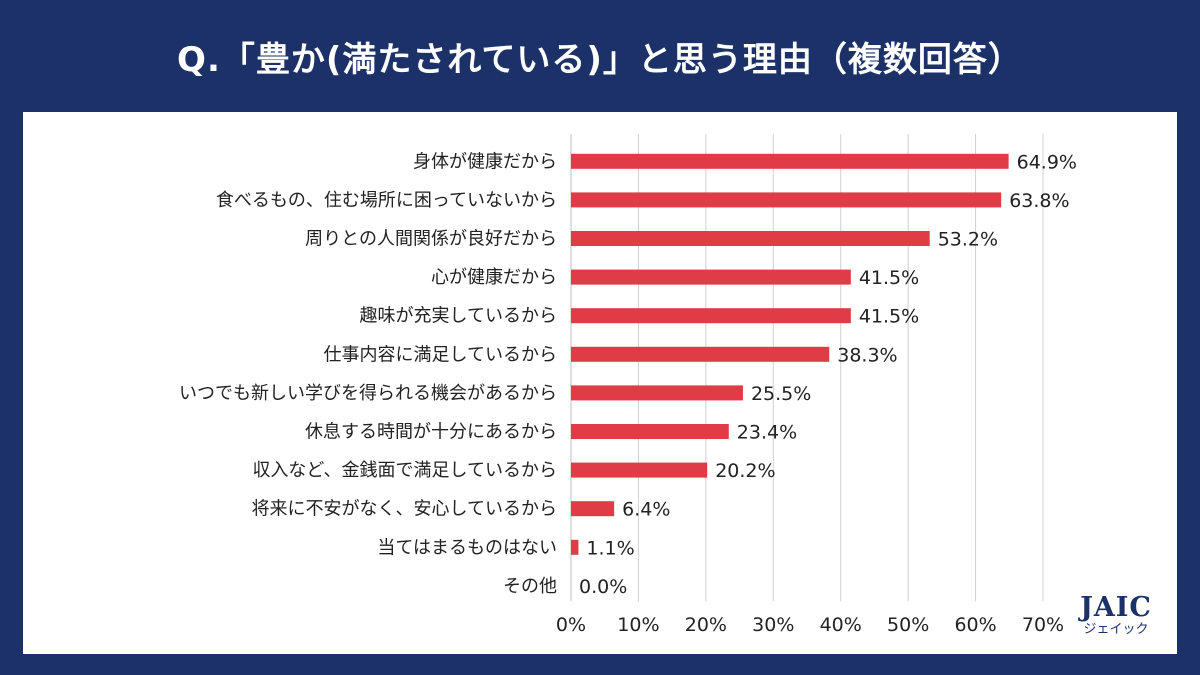  What do you see at coordinates (458, 316) in the screenshot?
I see `category-label: 趣味が充実しているから` at bounding box center [458, 316].